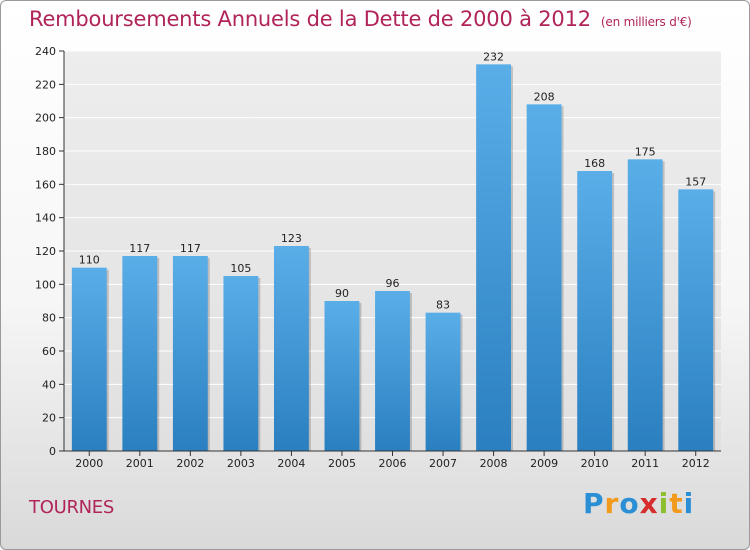 Image resolution: width=750 pixels, height=550 pixels. Describe the element at coordinates (45, 218) in the screenshot. I see `y-tick-label: 140` at that location.